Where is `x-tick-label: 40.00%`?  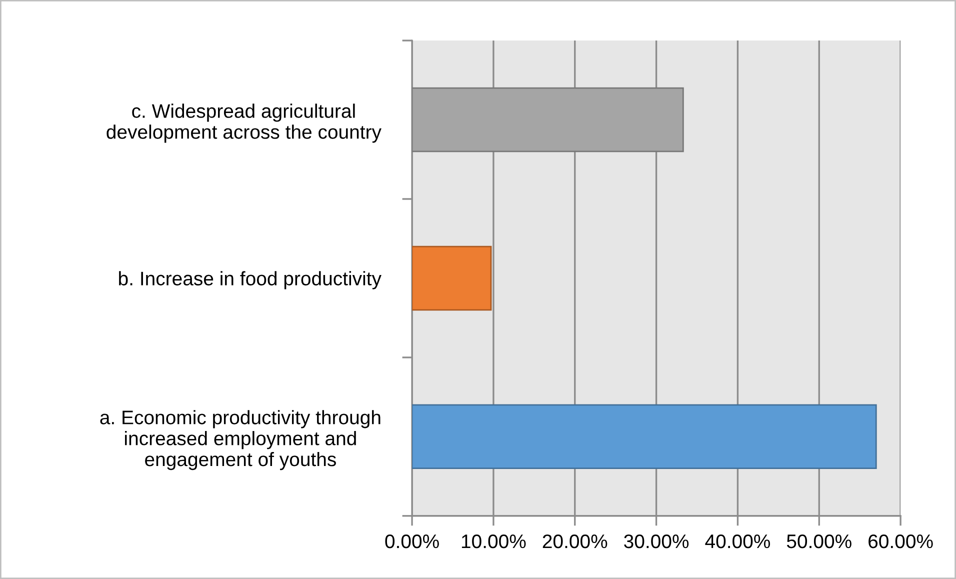
x-tick-label: 40.00% is located at coordinates (737, 541).